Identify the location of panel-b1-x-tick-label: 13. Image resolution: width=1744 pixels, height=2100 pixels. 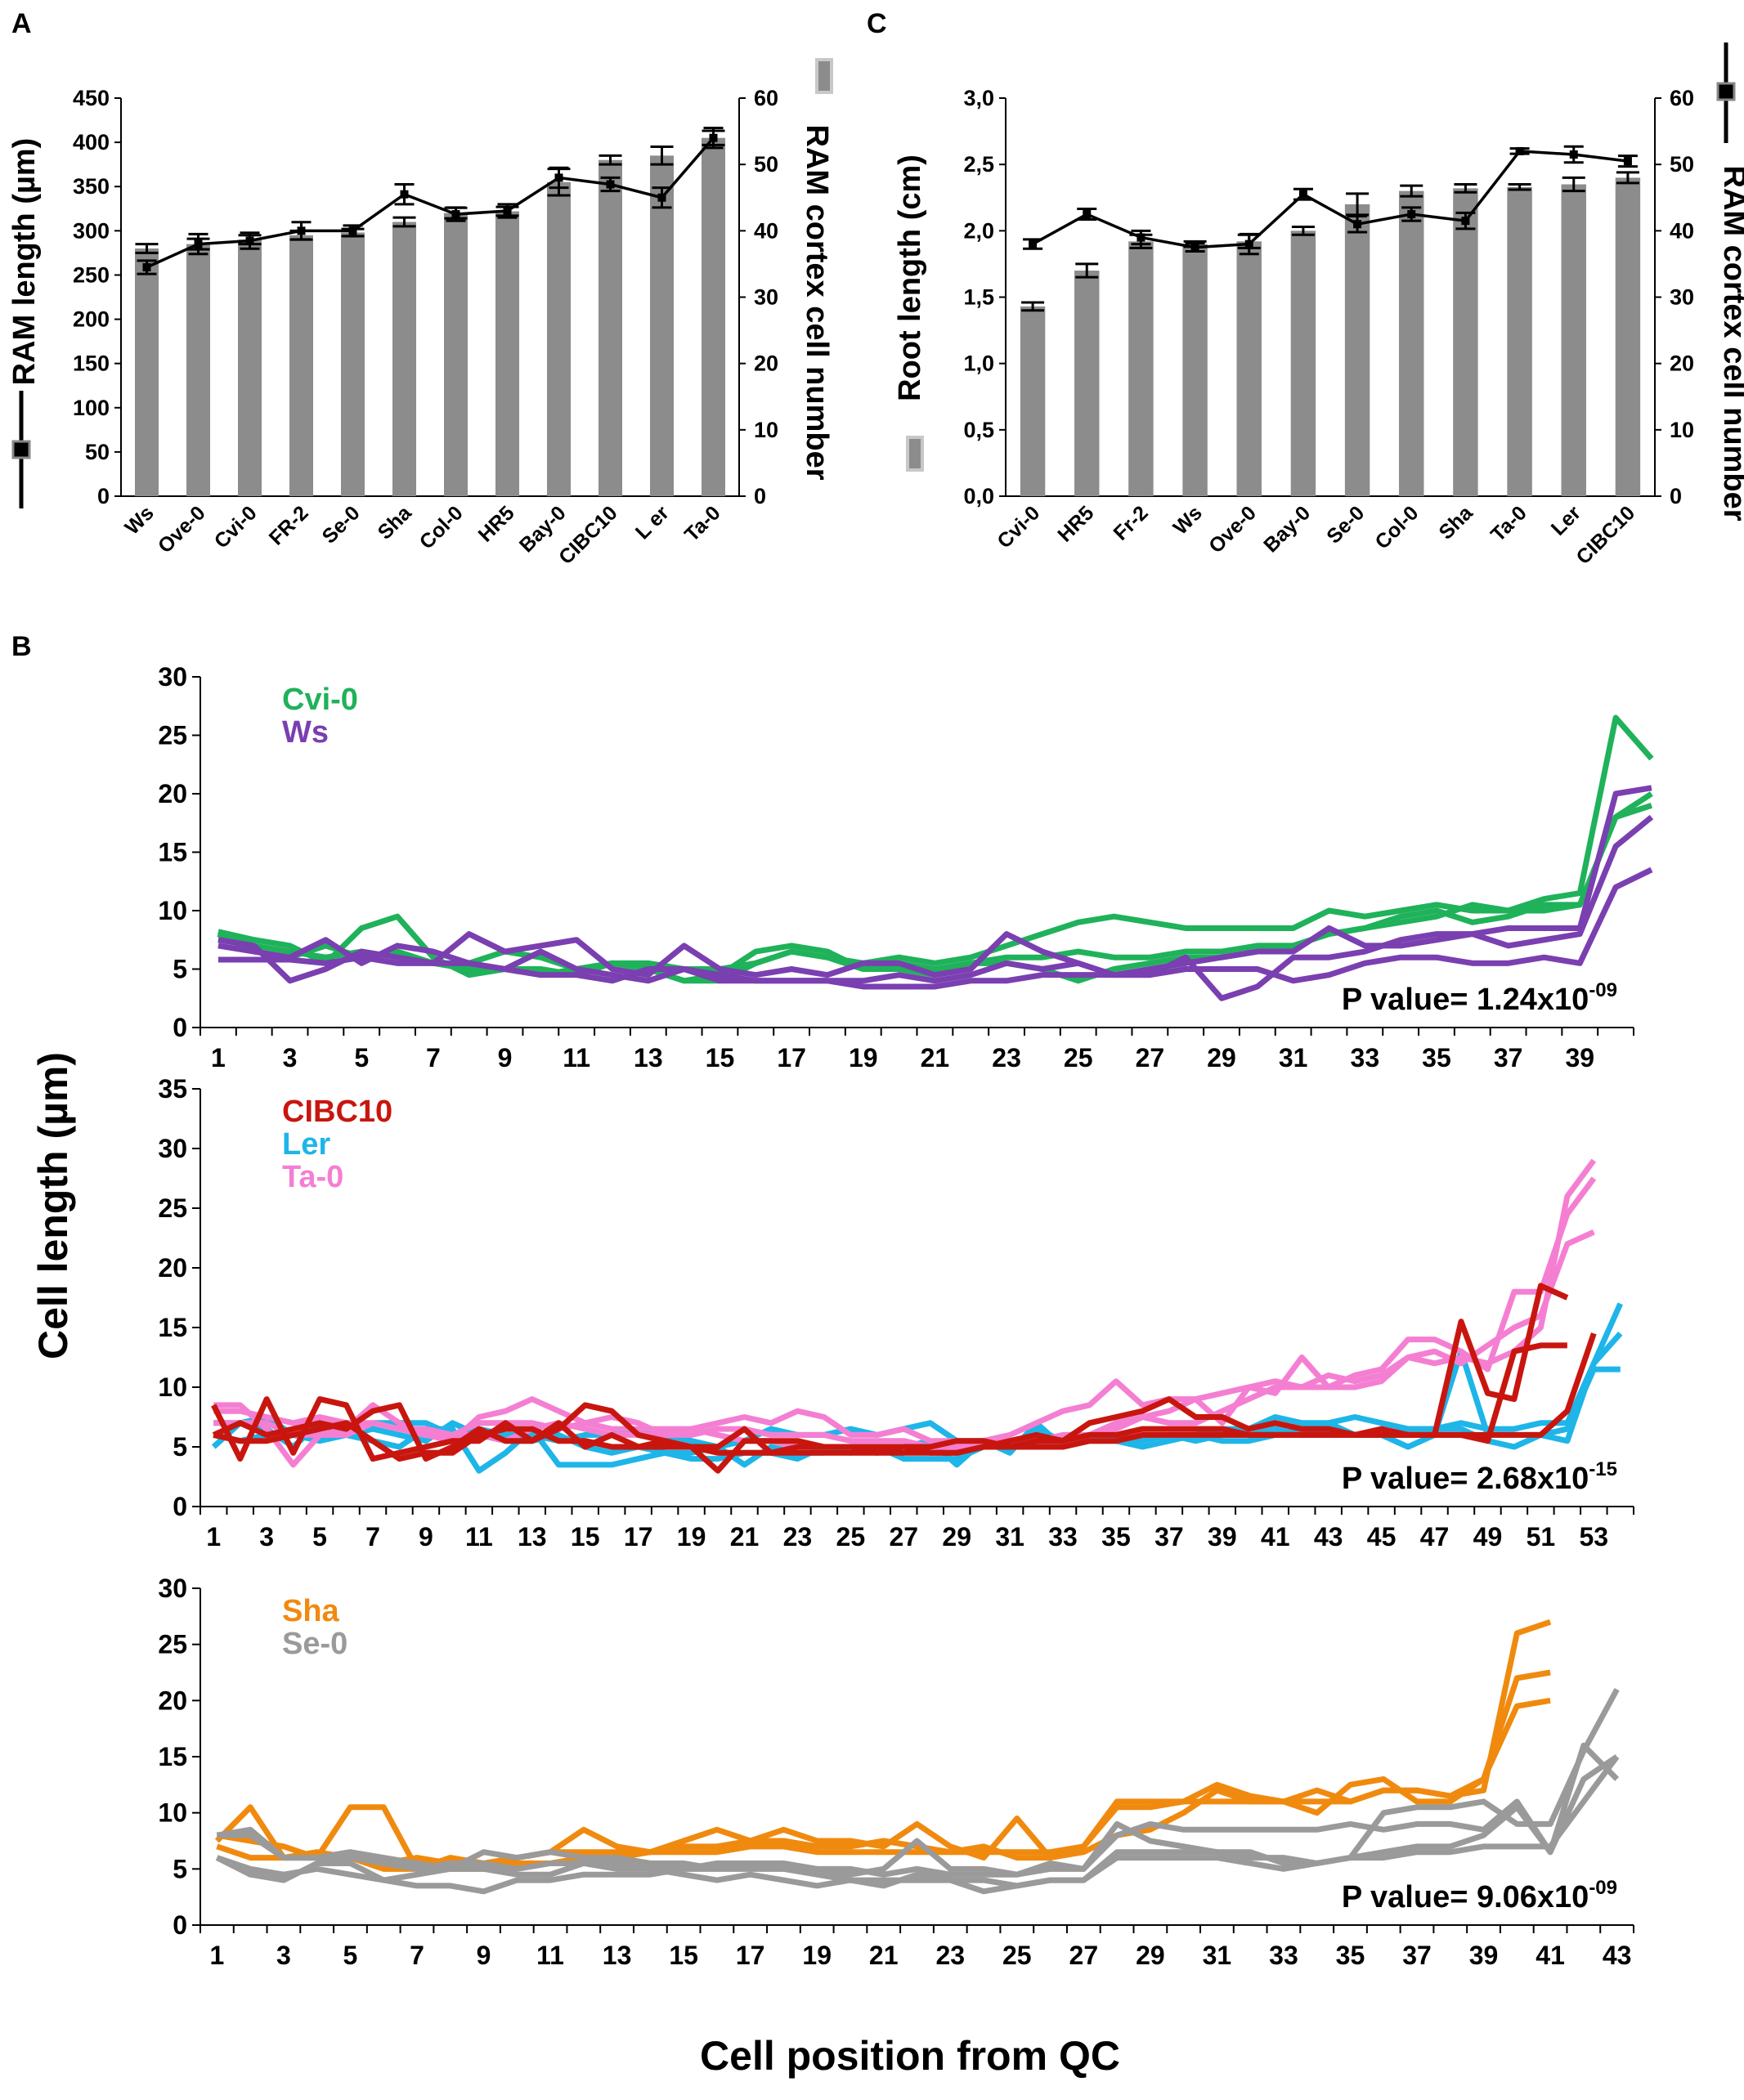
(648, 1057).